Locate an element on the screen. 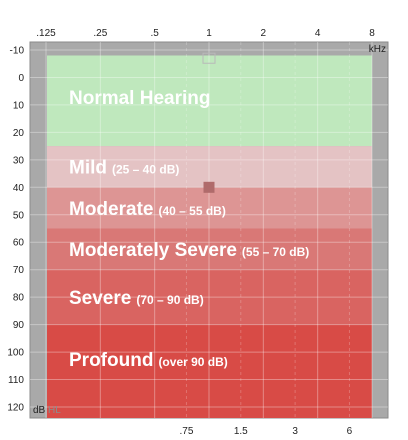 The width and height of the screenshot is (408, 440). x-bottom-tick: 3 is located at coordinates (295, 431).